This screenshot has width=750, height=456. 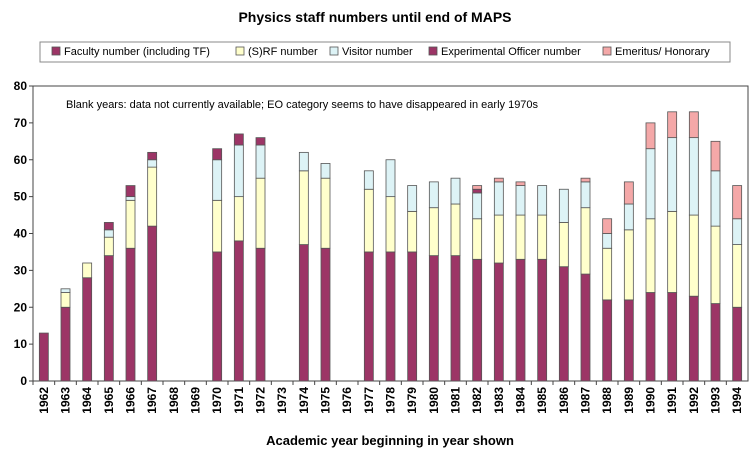 I want to click on x-tick-label: 1971, so click(x=239, y=400).